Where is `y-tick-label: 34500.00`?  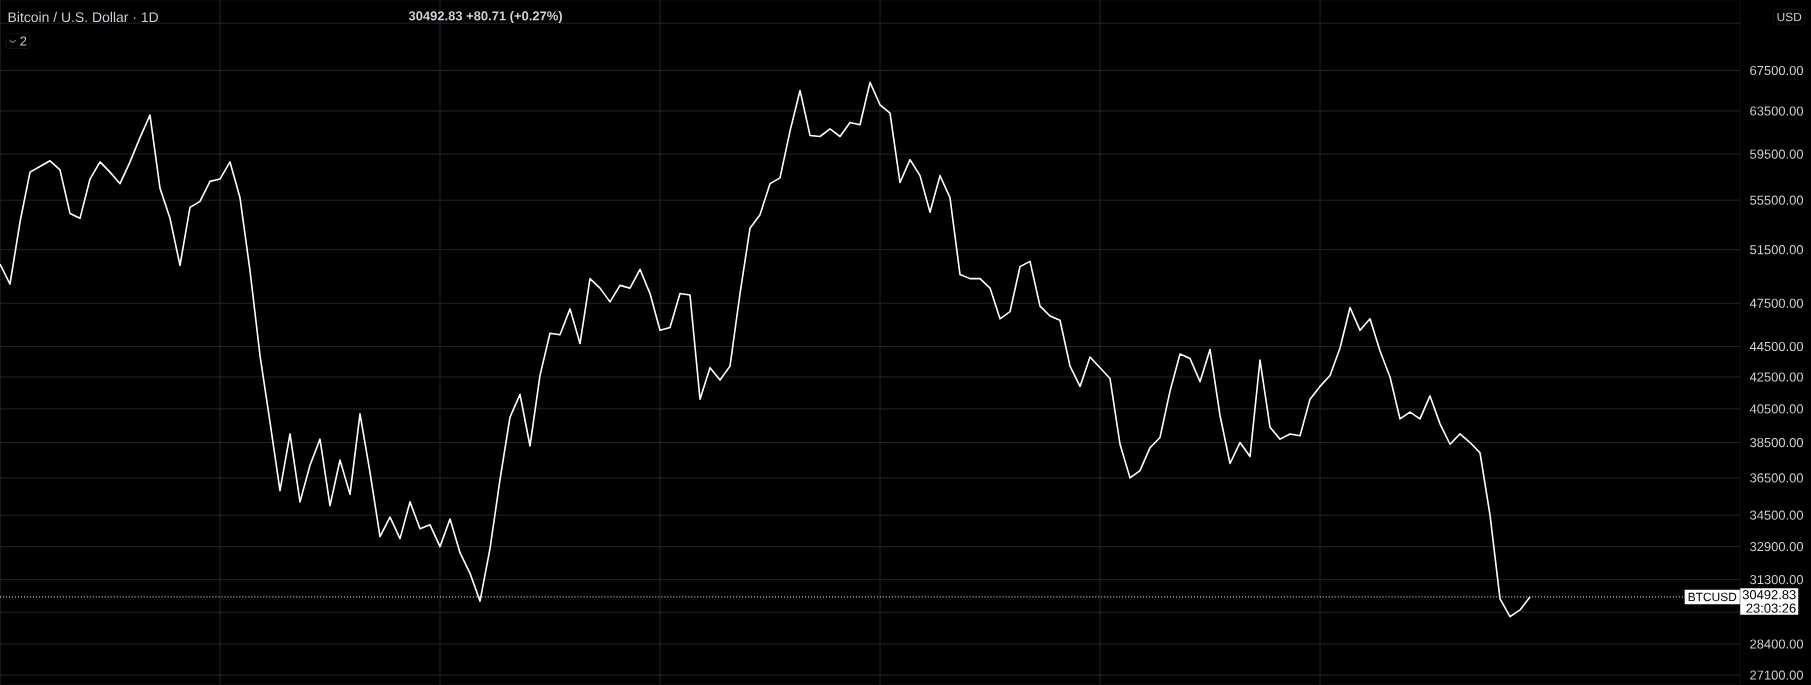 y-tick-label: 34500.00 is located at coordinates (1777, 515).